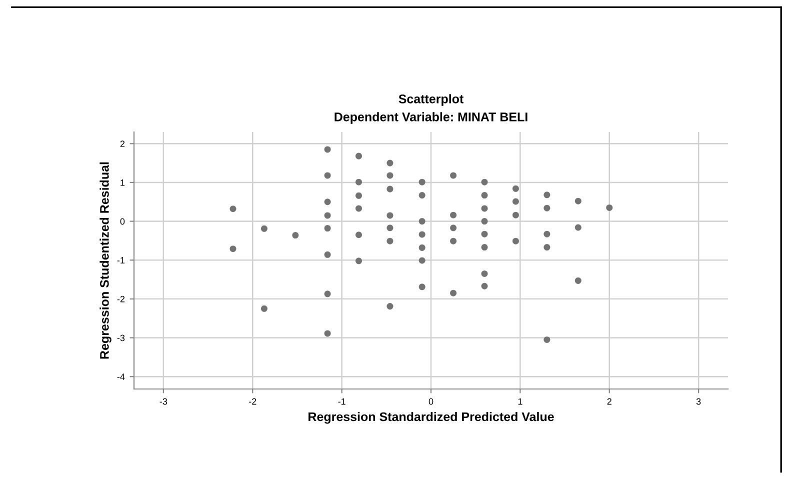 The height and width of the screenshot is (479, 793). What do you see at coordinates (520, 401) in the screenshot?
I see `x-tick-label: 1` at bounding box center [520, 401].